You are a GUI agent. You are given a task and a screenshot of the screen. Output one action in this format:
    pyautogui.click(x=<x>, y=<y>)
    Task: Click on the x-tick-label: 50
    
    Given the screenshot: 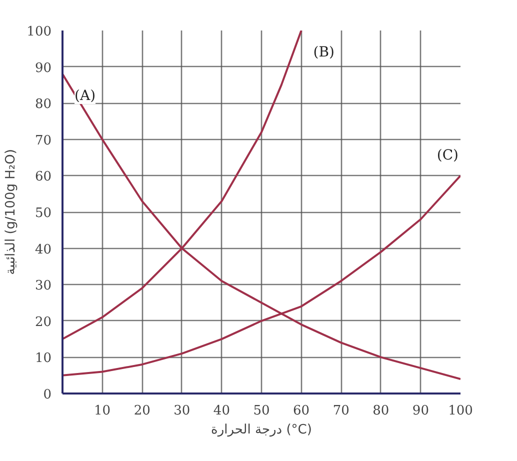 What is the action you would take?
    pyautogui.click(x=261, y=411)
    